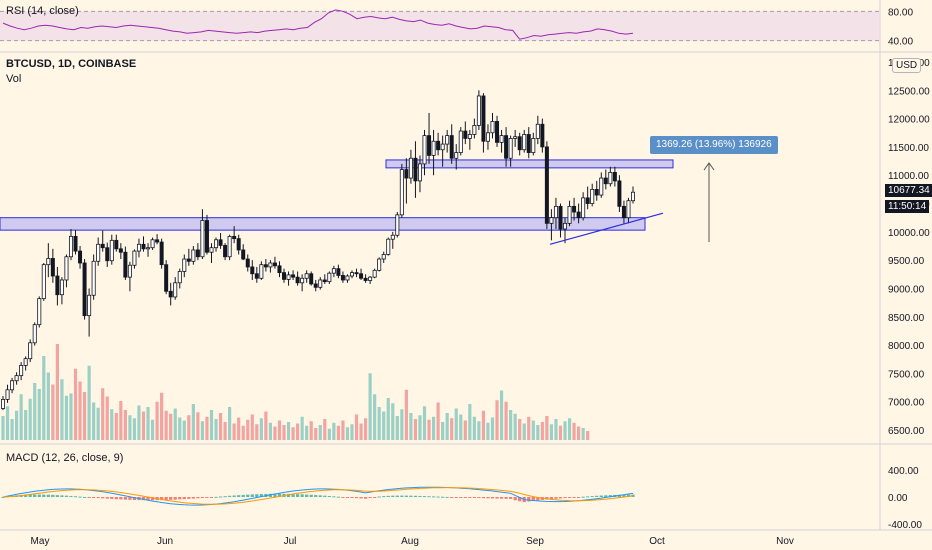 Image resolution: width=932 pixels, height=550 pixels. Describe the element at coordinates (909, 120) in the screenshot. I see `price-tick-label: 12000.00` at that location.